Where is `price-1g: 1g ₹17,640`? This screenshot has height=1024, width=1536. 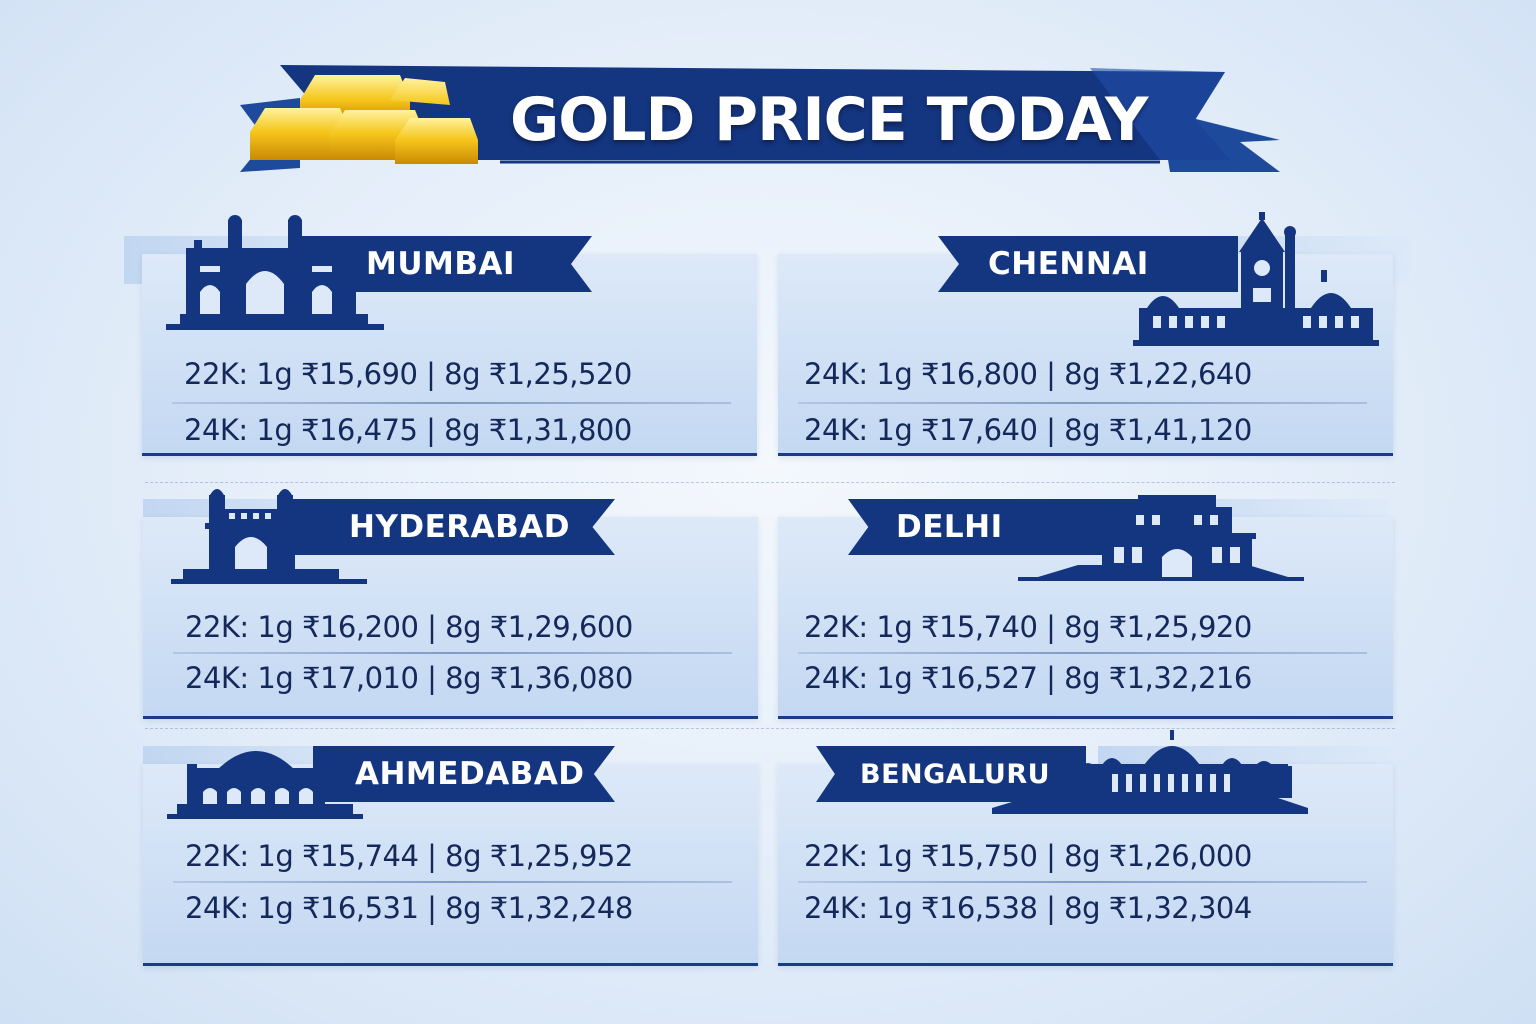
price-1g: 1g ₹17,640 is located at coordinates (957, 430).